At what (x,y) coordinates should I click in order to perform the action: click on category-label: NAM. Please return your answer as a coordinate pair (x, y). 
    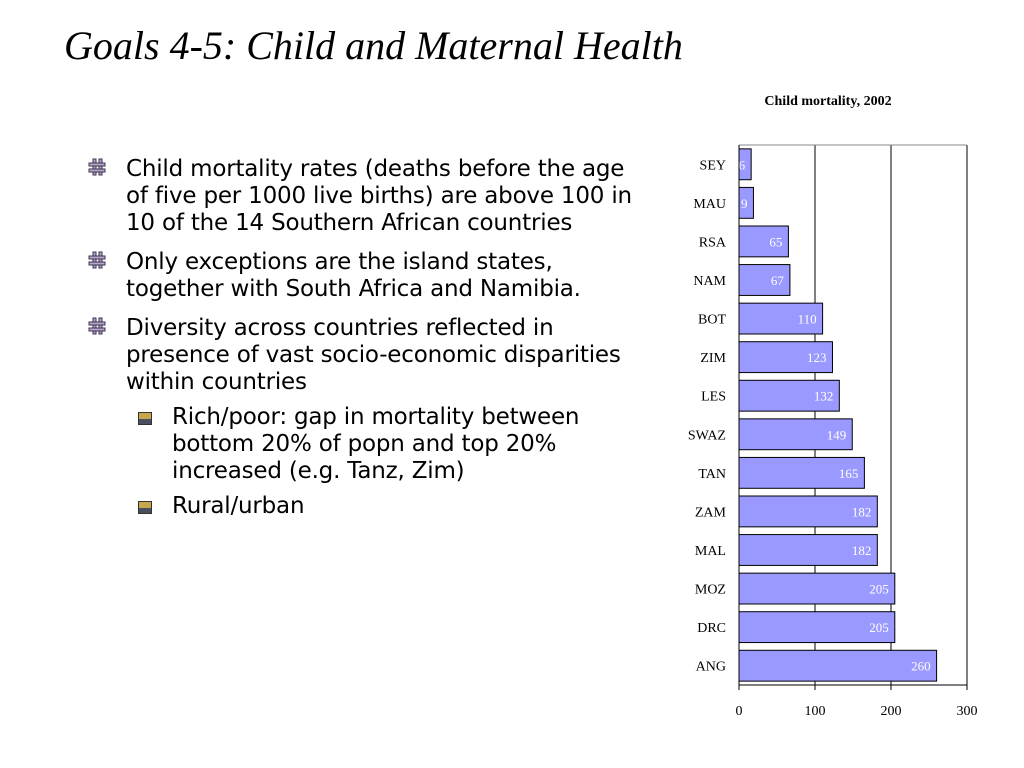
    Looking at the image, I should click on (709, 281).